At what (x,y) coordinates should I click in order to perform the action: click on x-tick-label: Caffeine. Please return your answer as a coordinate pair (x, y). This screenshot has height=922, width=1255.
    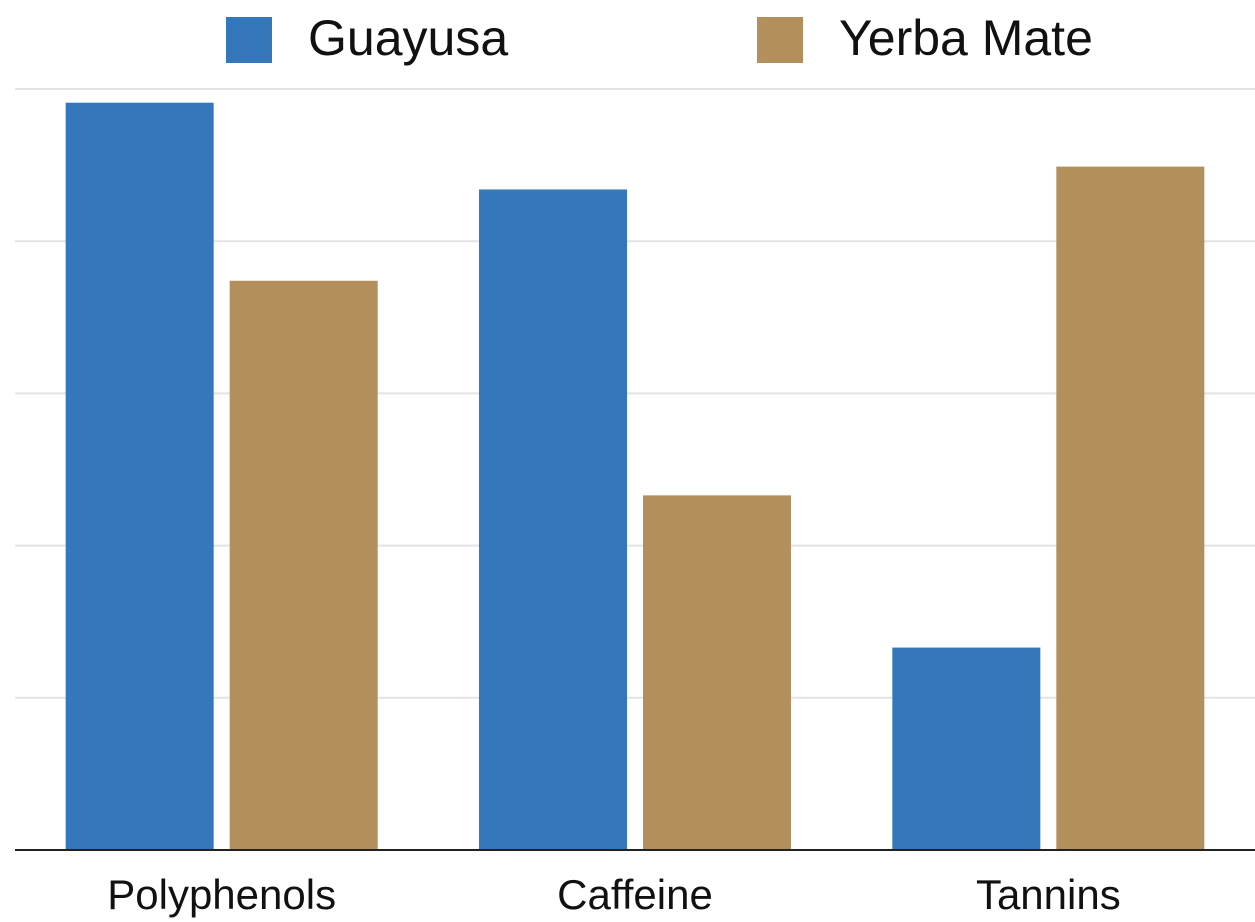
    Looking at the image, I should click on (635, 894).